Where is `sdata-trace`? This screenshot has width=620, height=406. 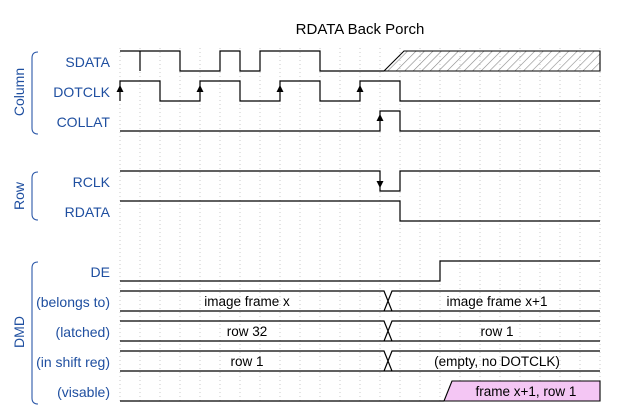 sdata-trace is located at coordinates (252, 61).